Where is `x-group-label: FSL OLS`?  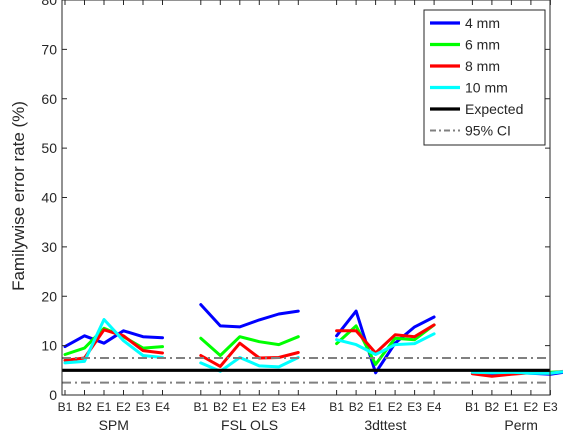
x-group-label: FSL OLS is located at coordinates (249, 425).